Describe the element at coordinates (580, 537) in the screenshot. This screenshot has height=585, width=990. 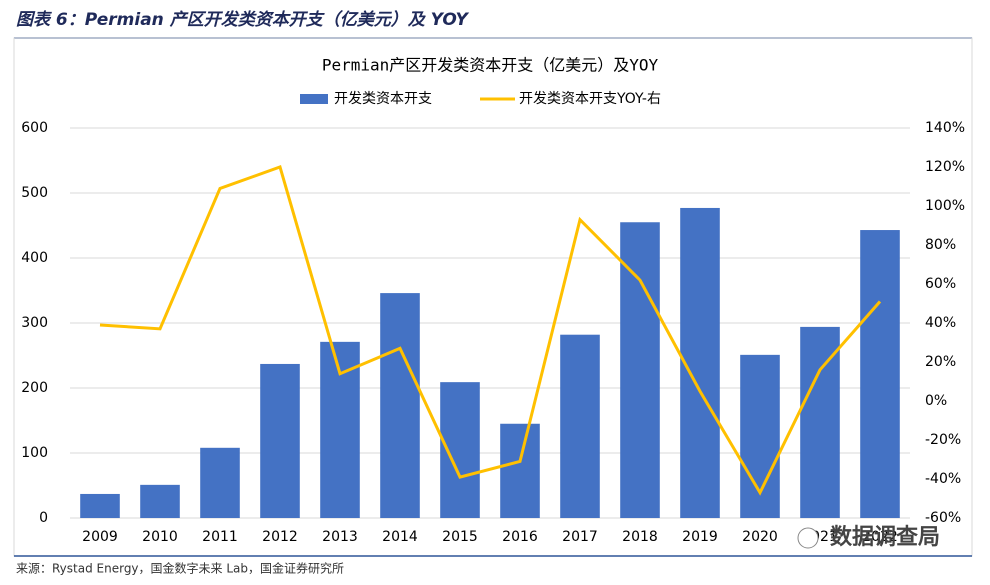
I see `x-tick-label: 2017` at that location.